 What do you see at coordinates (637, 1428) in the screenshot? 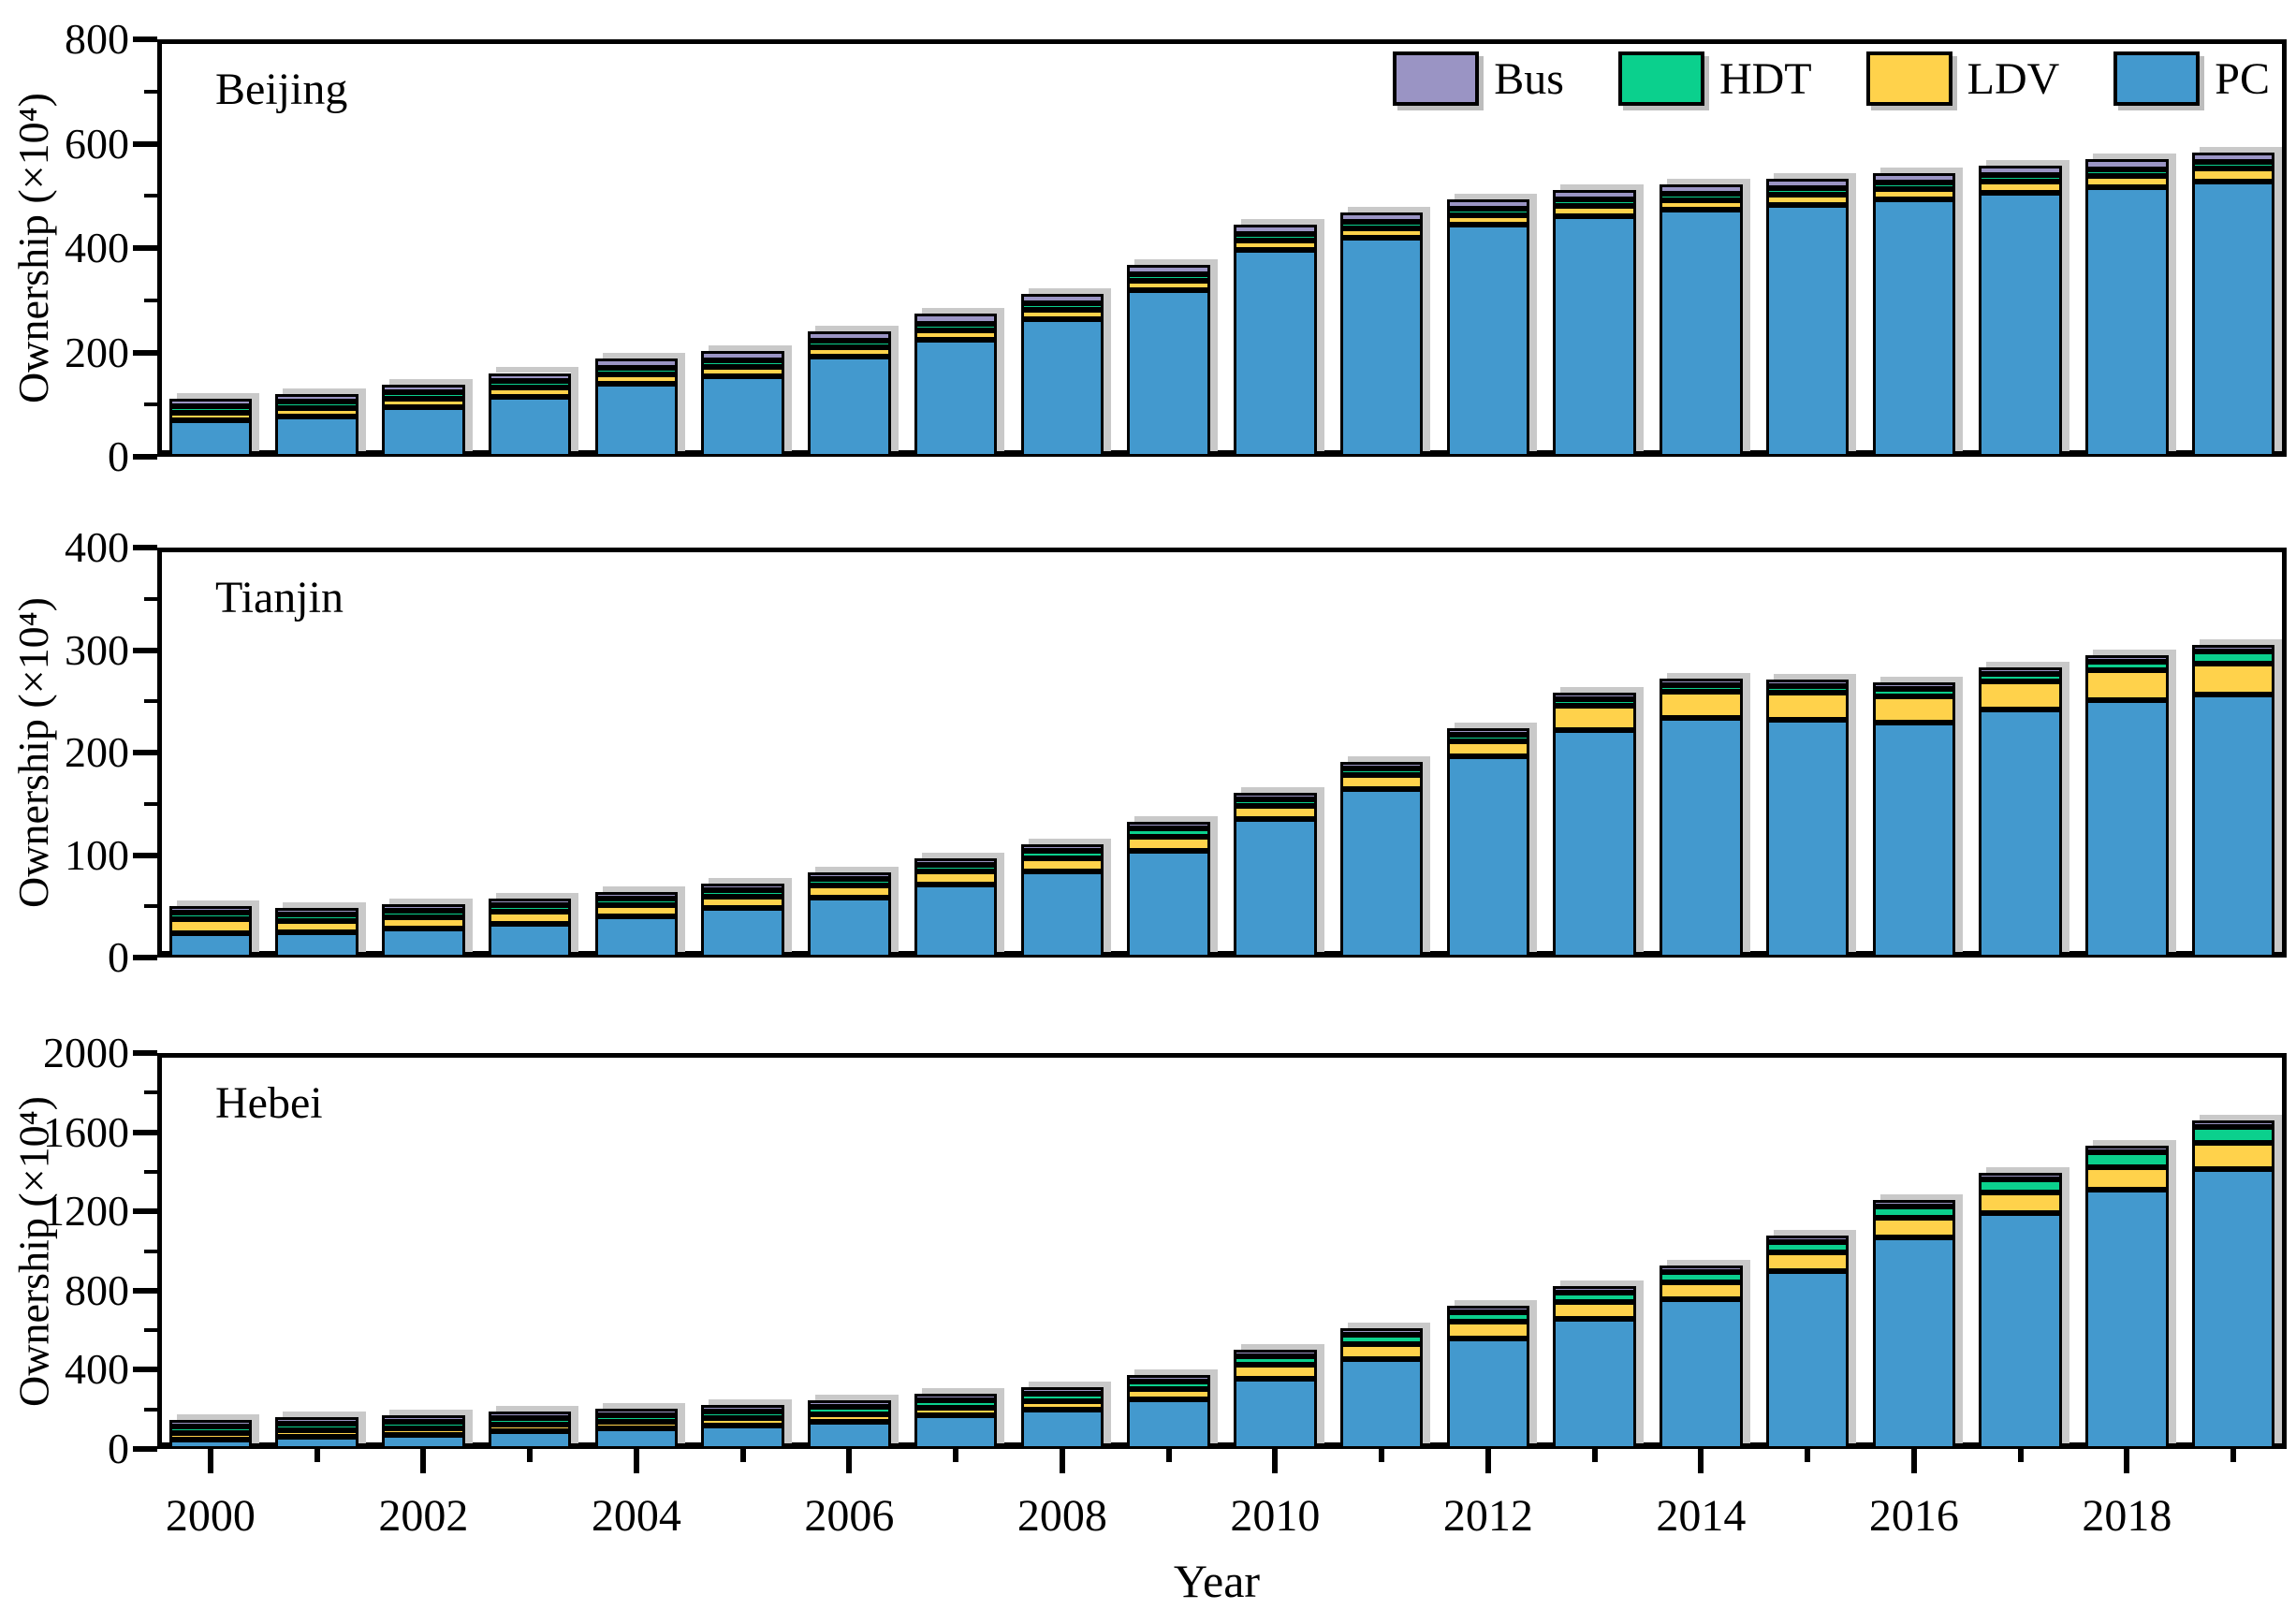
I see `bar-hebei-2004` at bounding box center [637, 1428].